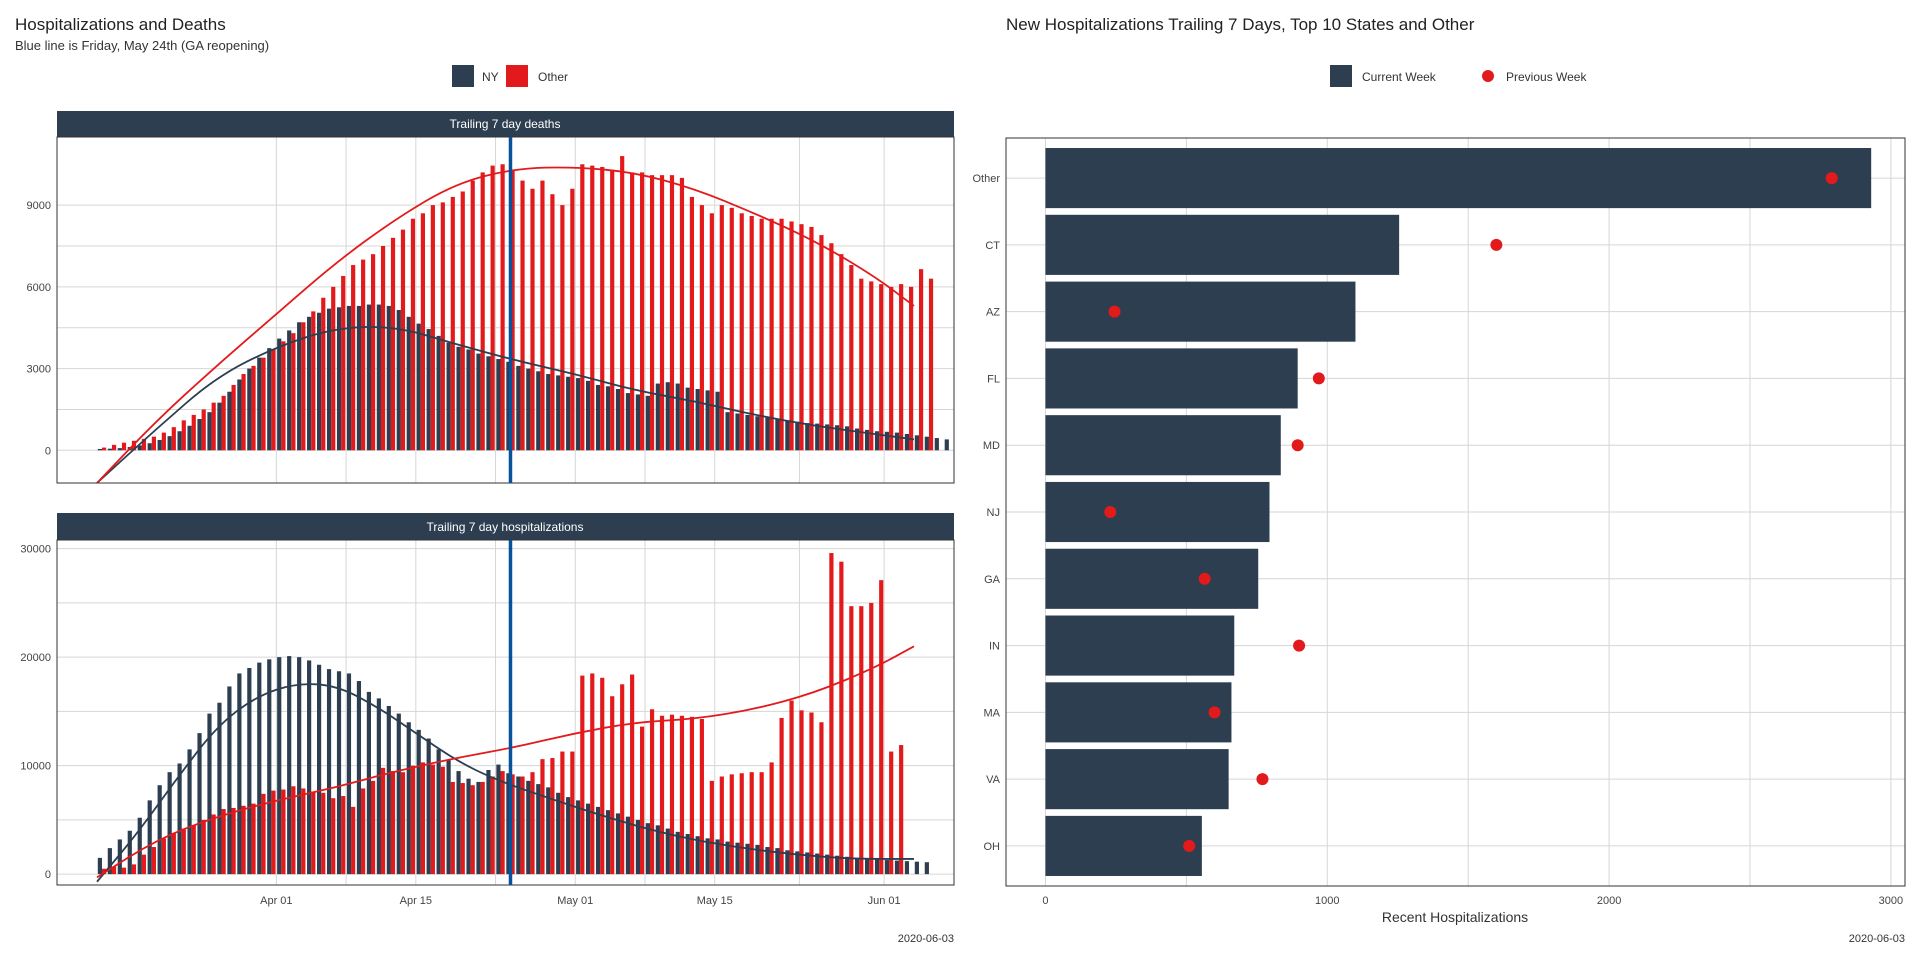 Image resolution: width=1920 pixels, height=960 pixels. Describe the element at coordinates (39, 206) in the screenshot. I see `y-tick-label: 9000` at that location.